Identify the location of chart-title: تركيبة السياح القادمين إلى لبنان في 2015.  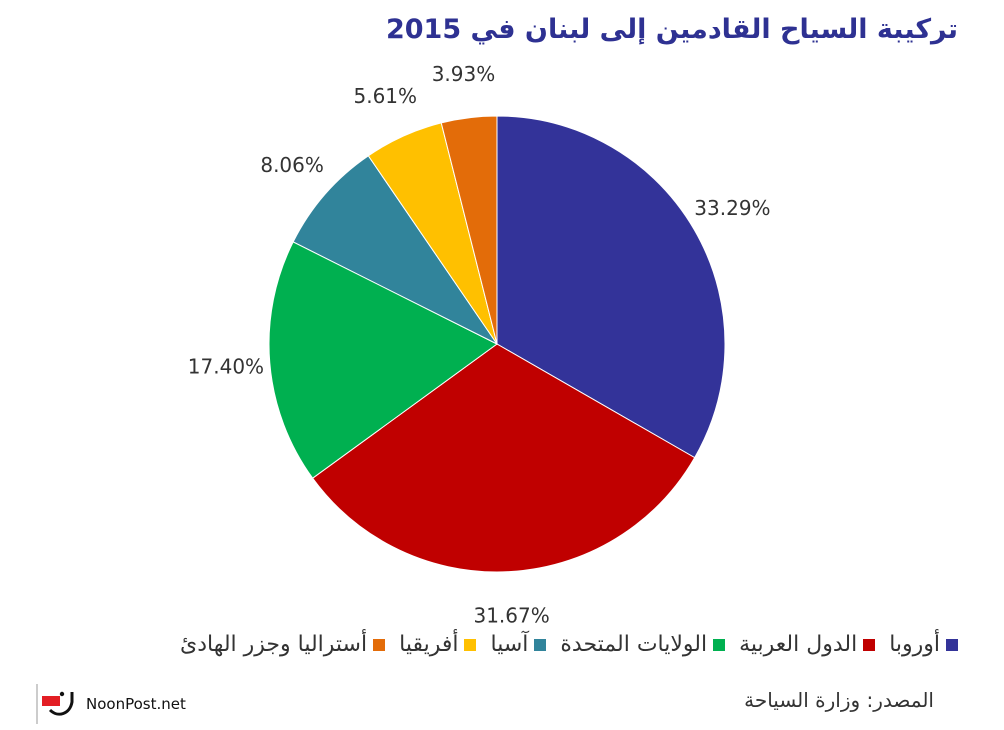
(671, 29).